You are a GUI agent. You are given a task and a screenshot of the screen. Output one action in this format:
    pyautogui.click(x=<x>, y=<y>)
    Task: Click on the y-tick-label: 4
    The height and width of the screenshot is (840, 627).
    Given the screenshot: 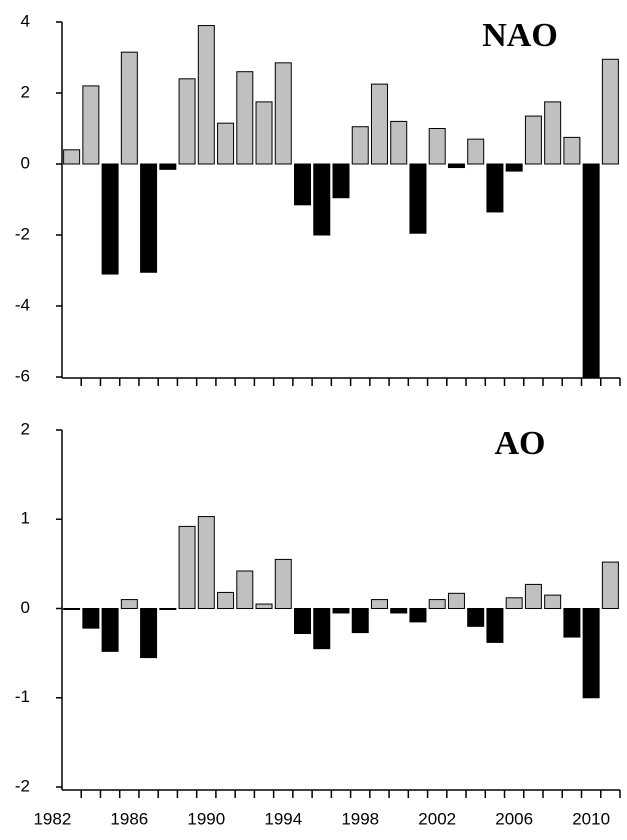 What is the action you would take?
    pyautogui.click(x=25, y=20)
    